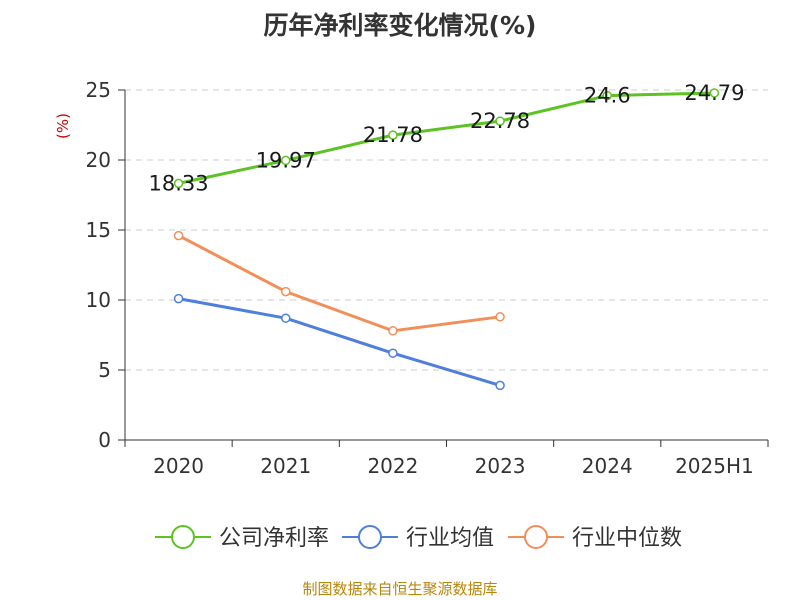 The height and width of the screenshot is (600, 800). I want to click on legend-item: 行业中位数, so click(595, 538).